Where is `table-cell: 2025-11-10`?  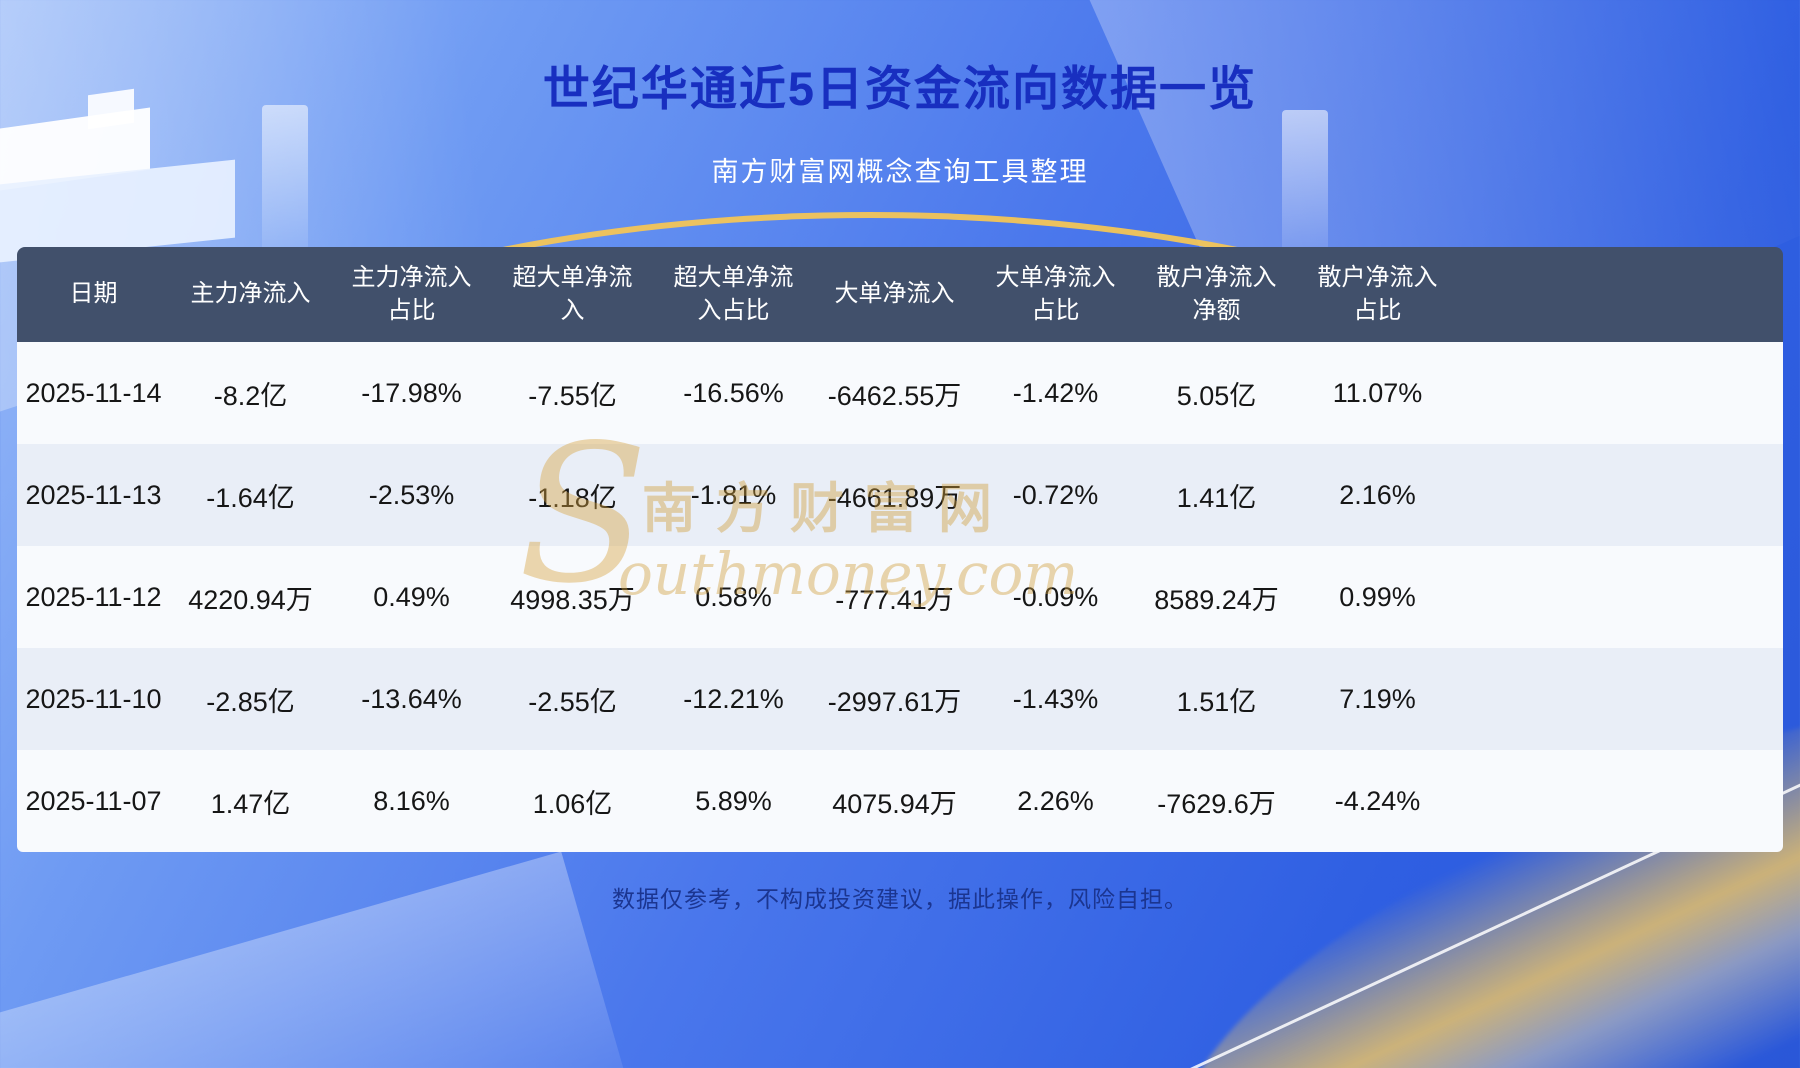 table-cell: 2025-11-10 is located at coordinates (93, 698).